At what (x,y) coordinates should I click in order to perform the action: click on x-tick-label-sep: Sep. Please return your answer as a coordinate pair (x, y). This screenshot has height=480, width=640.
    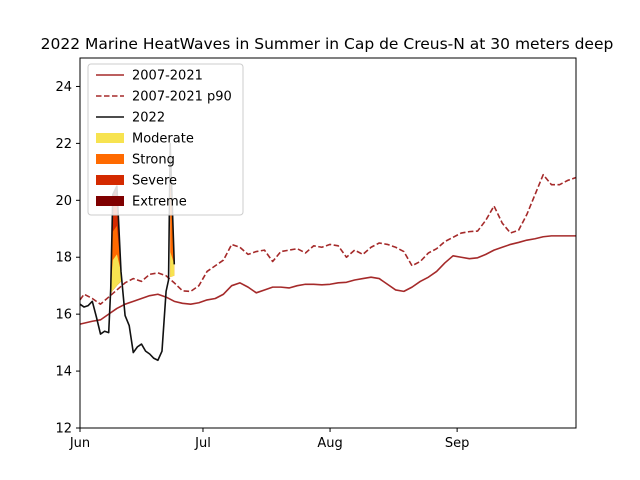
    Looking at the image, I should click on (457, 443).